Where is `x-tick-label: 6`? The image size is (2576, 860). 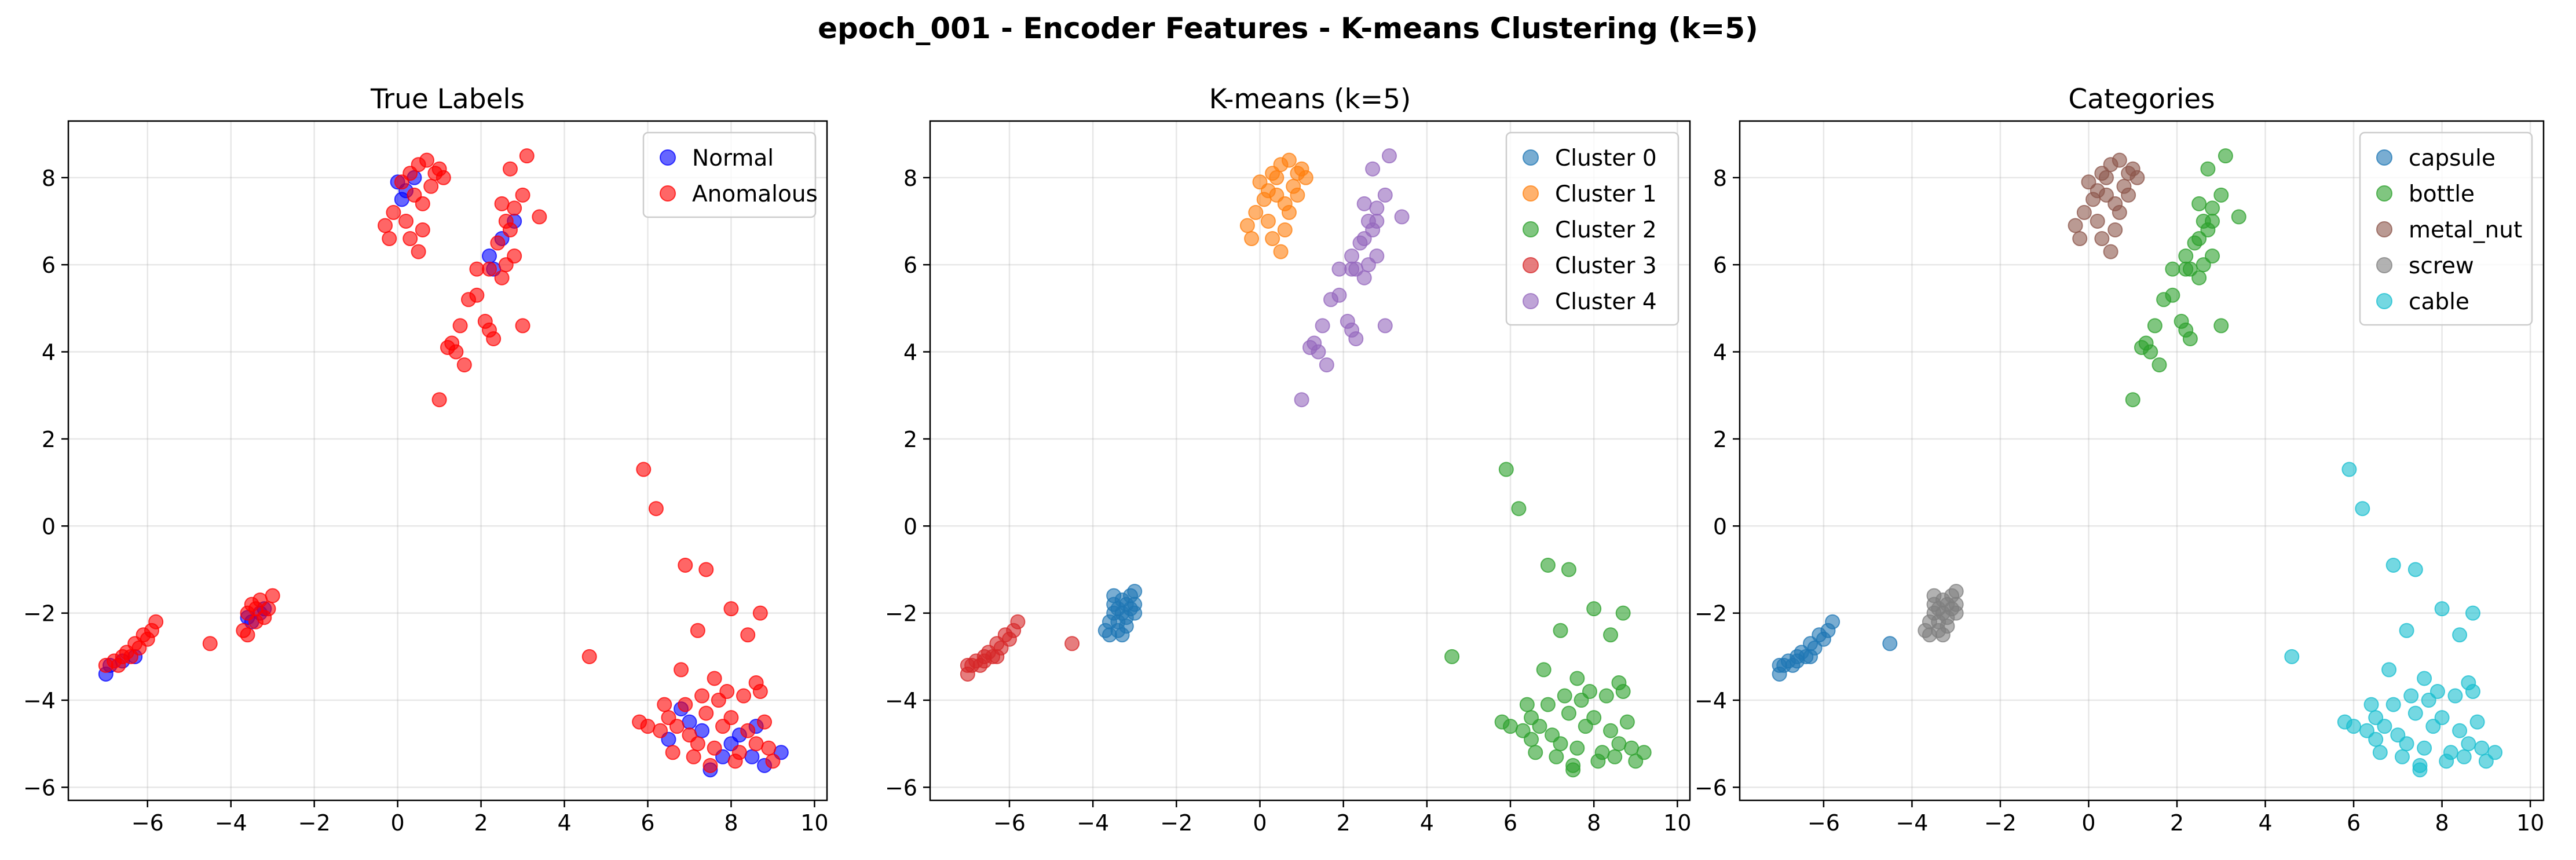
x-tick-label: 6 is located at coordinates (1510, 823).